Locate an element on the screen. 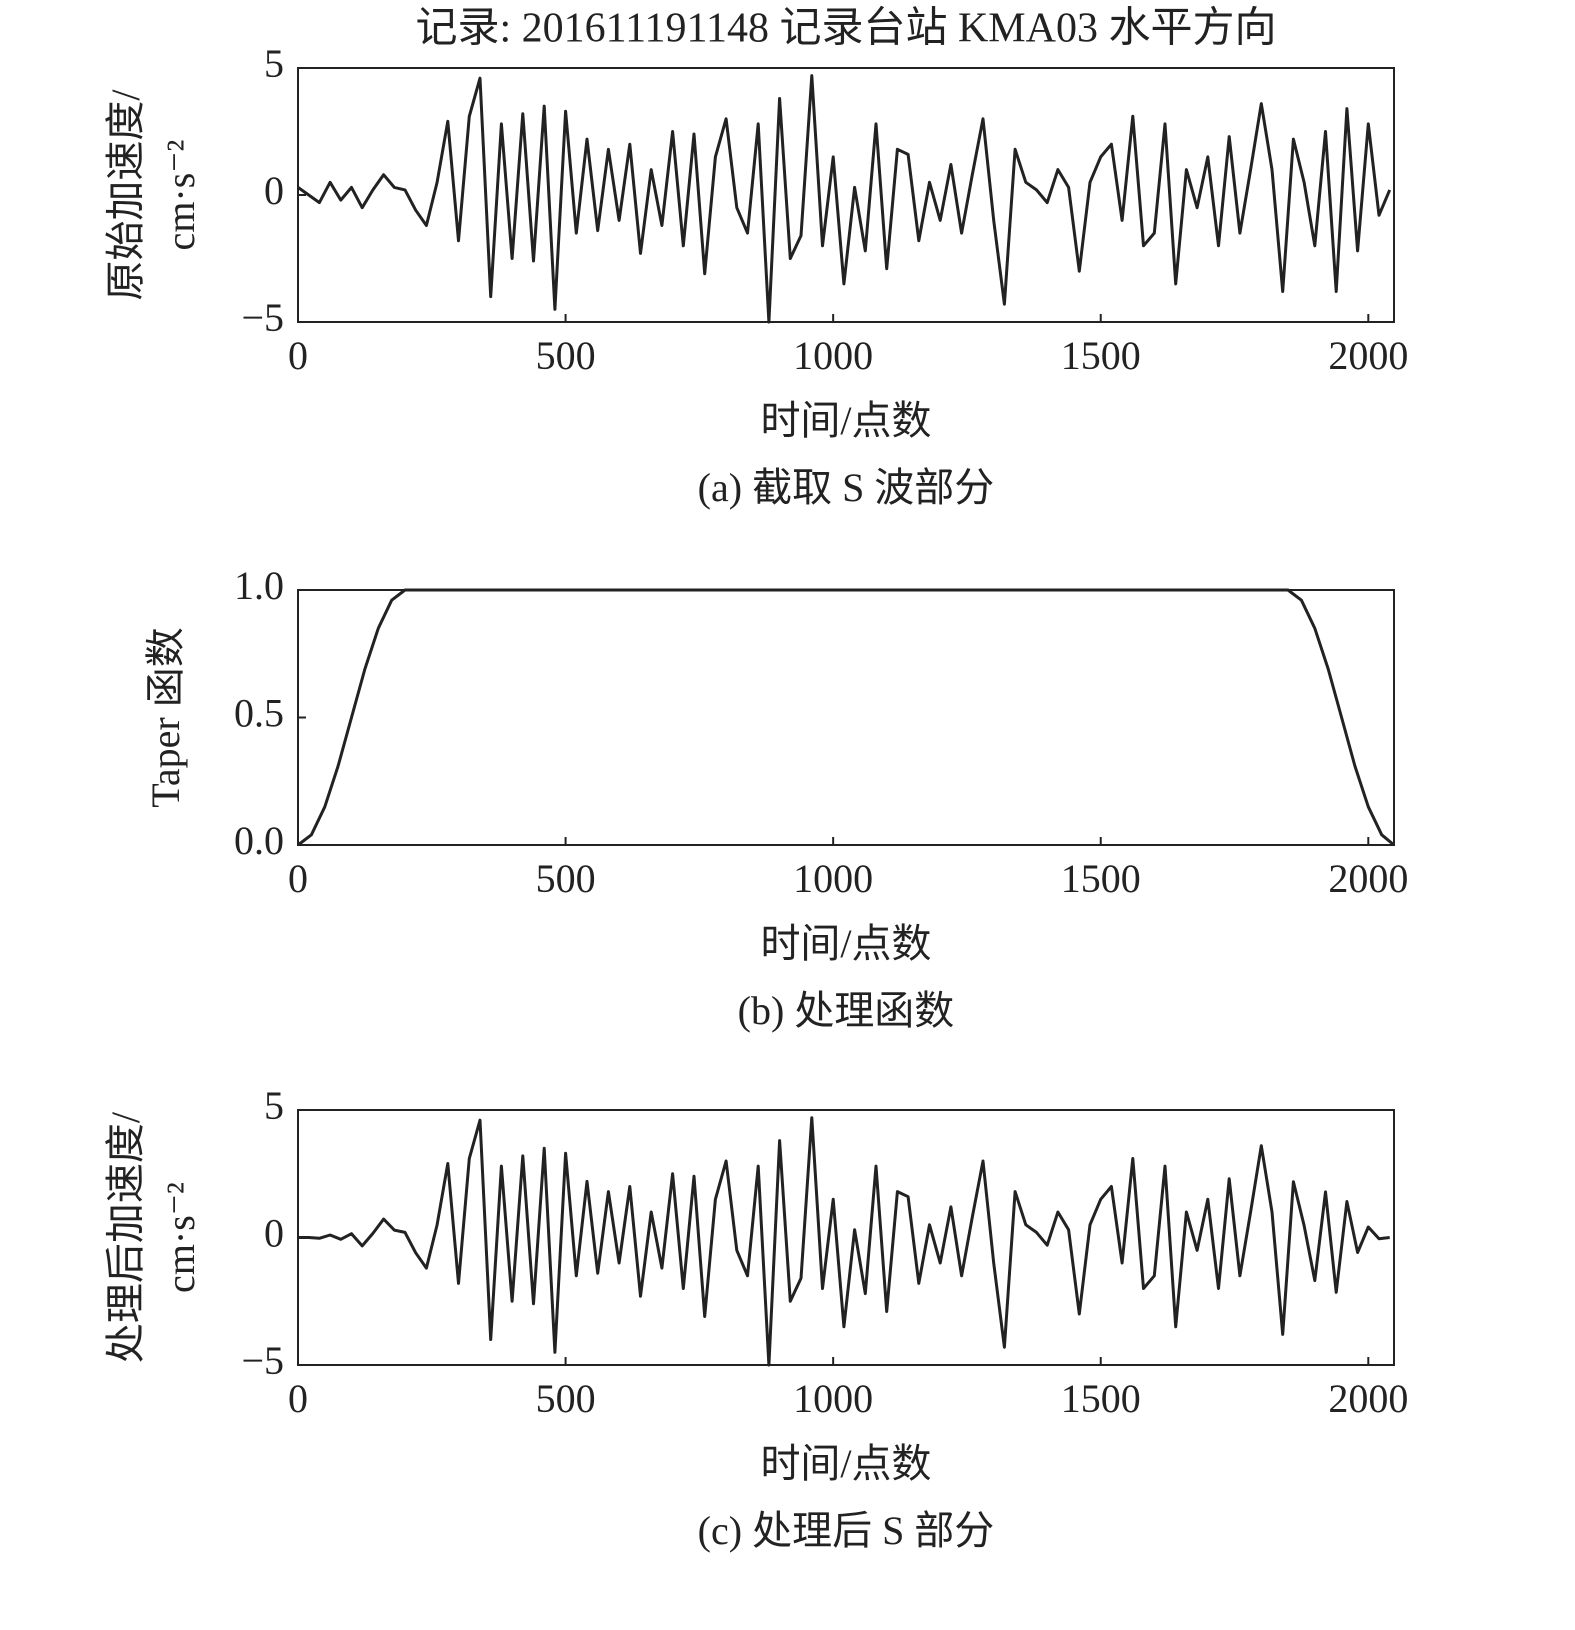  y-tick-label: 1.0 is located at coordinates (259, 585).